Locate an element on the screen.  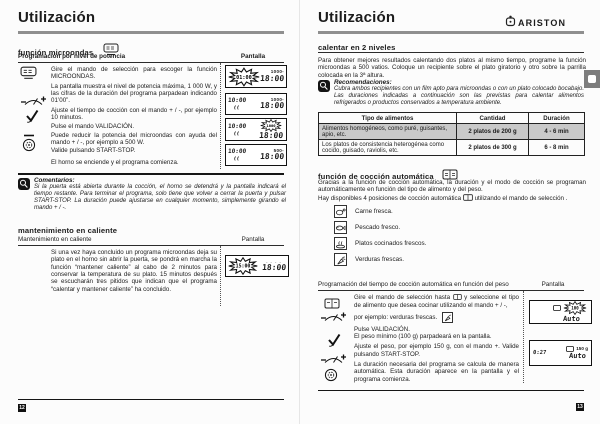
cell-duration: 4 - 6 min is located at coordinates (556, 131).